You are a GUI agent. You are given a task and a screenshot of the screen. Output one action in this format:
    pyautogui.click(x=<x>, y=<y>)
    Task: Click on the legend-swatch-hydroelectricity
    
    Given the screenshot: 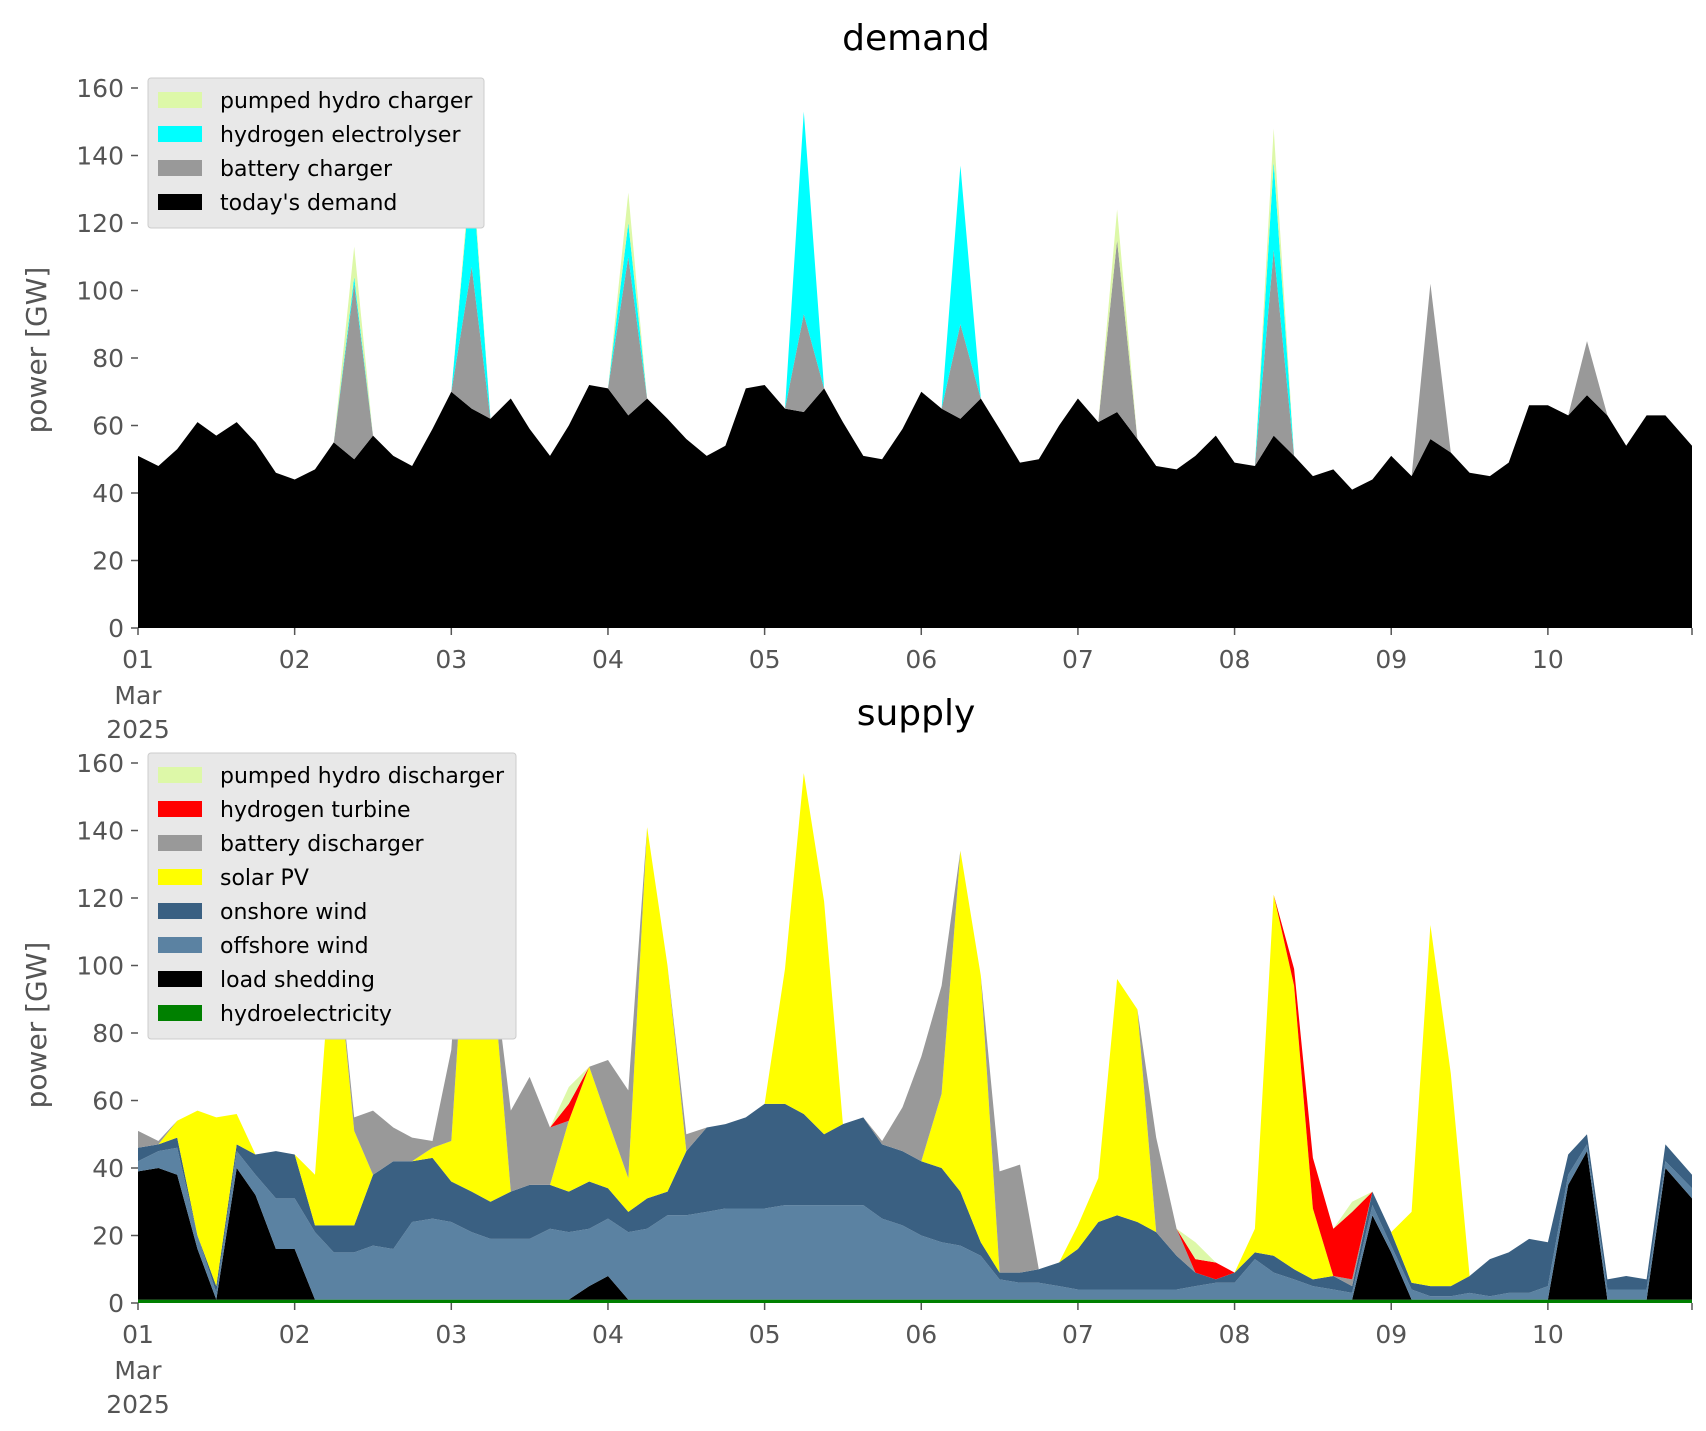 What is the action you would take?
    pyautogui.click(x=180, y=1013)
    